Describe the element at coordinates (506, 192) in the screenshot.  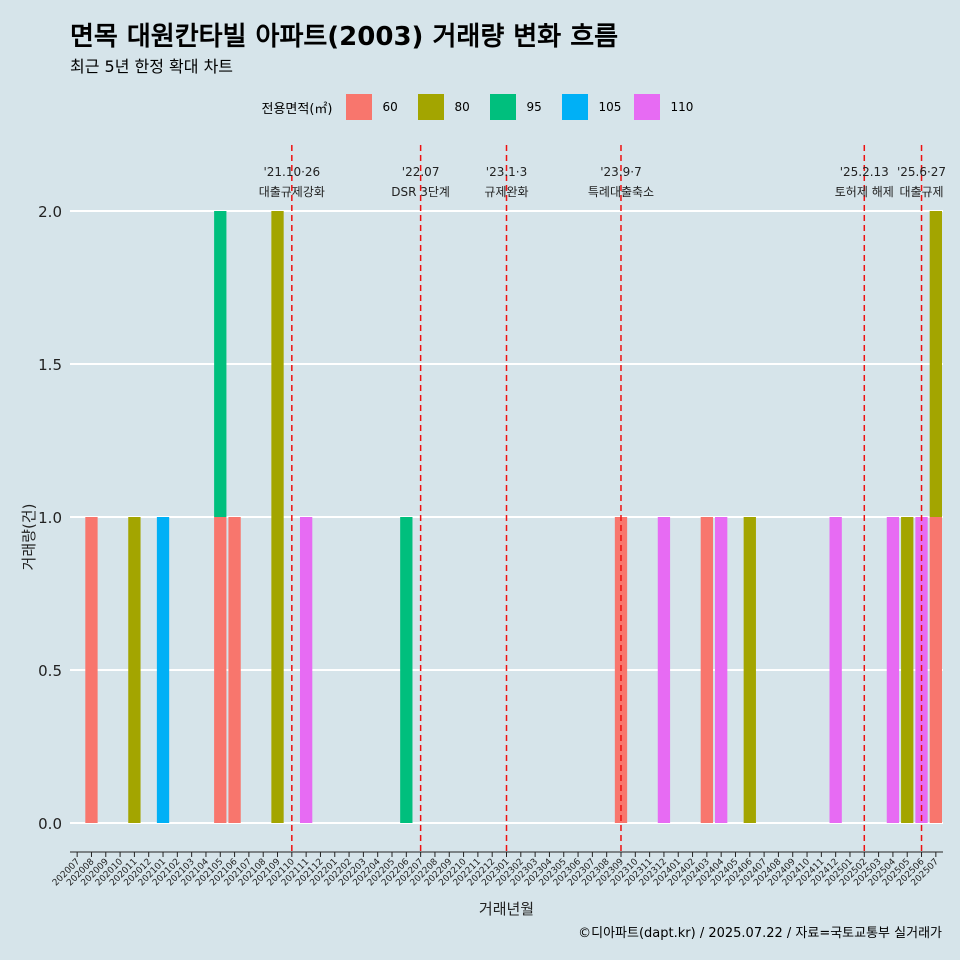
I see `event-name-label: 규제완화` at that location.